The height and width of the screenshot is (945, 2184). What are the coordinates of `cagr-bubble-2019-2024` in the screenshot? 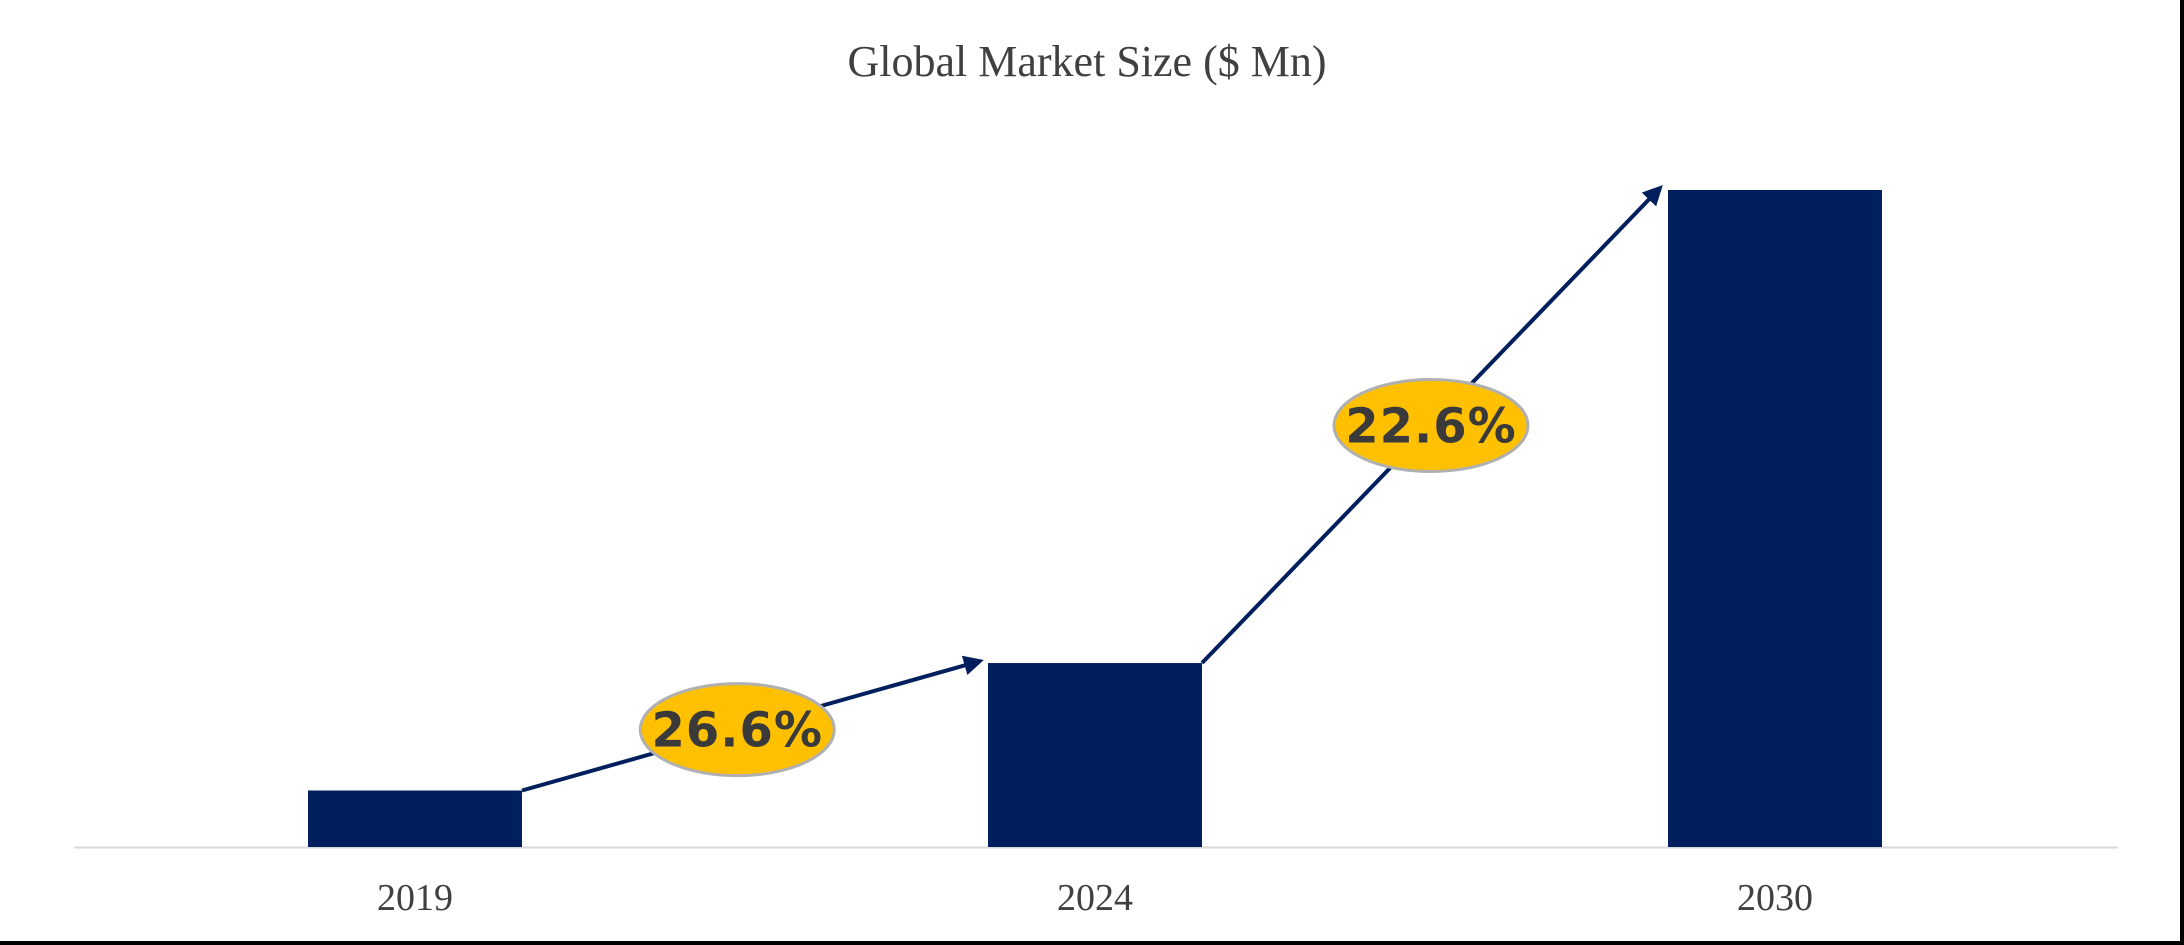 It's located at (737, 730).